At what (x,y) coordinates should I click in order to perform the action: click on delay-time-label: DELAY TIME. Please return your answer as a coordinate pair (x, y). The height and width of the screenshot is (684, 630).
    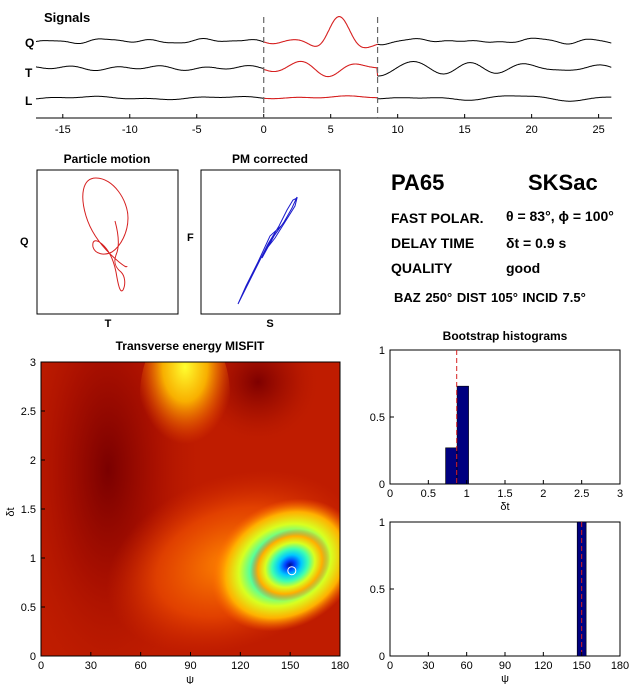
    Looking at the image, I should click on (433, 243).